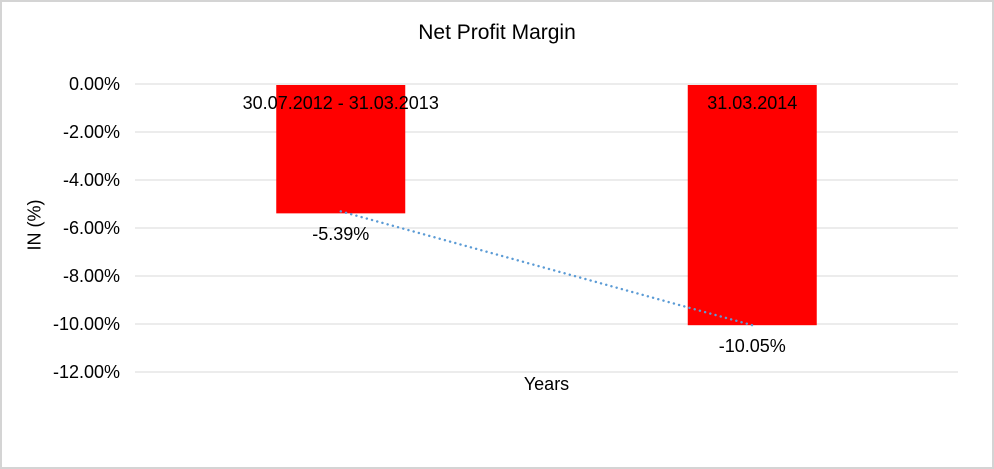 The width and height of the screenshot is (994, 469). What do you see at coordinates (91, 276) in the screenshot?
I see `y-tick-label: -8.00%` at bounding box center [91, 276].